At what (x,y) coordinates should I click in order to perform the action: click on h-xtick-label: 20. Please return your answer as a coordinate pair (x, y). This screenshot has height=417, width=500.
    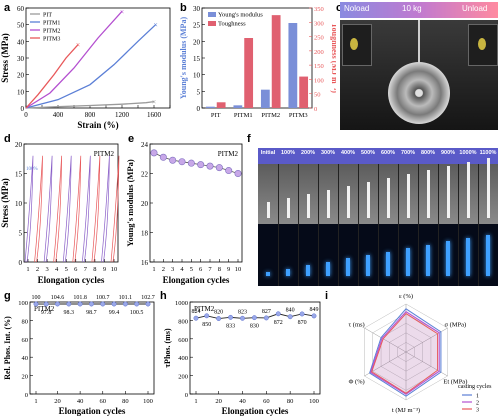
    Looking at the image, I should click on (218, 401).